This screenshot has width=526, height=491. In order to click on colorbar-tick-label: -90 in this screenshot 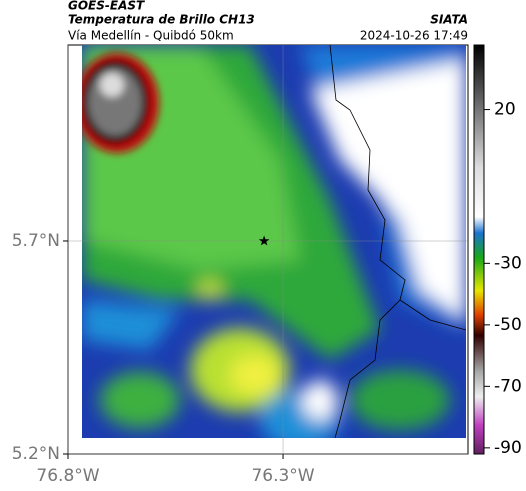, I will do `click(508, 448)`.